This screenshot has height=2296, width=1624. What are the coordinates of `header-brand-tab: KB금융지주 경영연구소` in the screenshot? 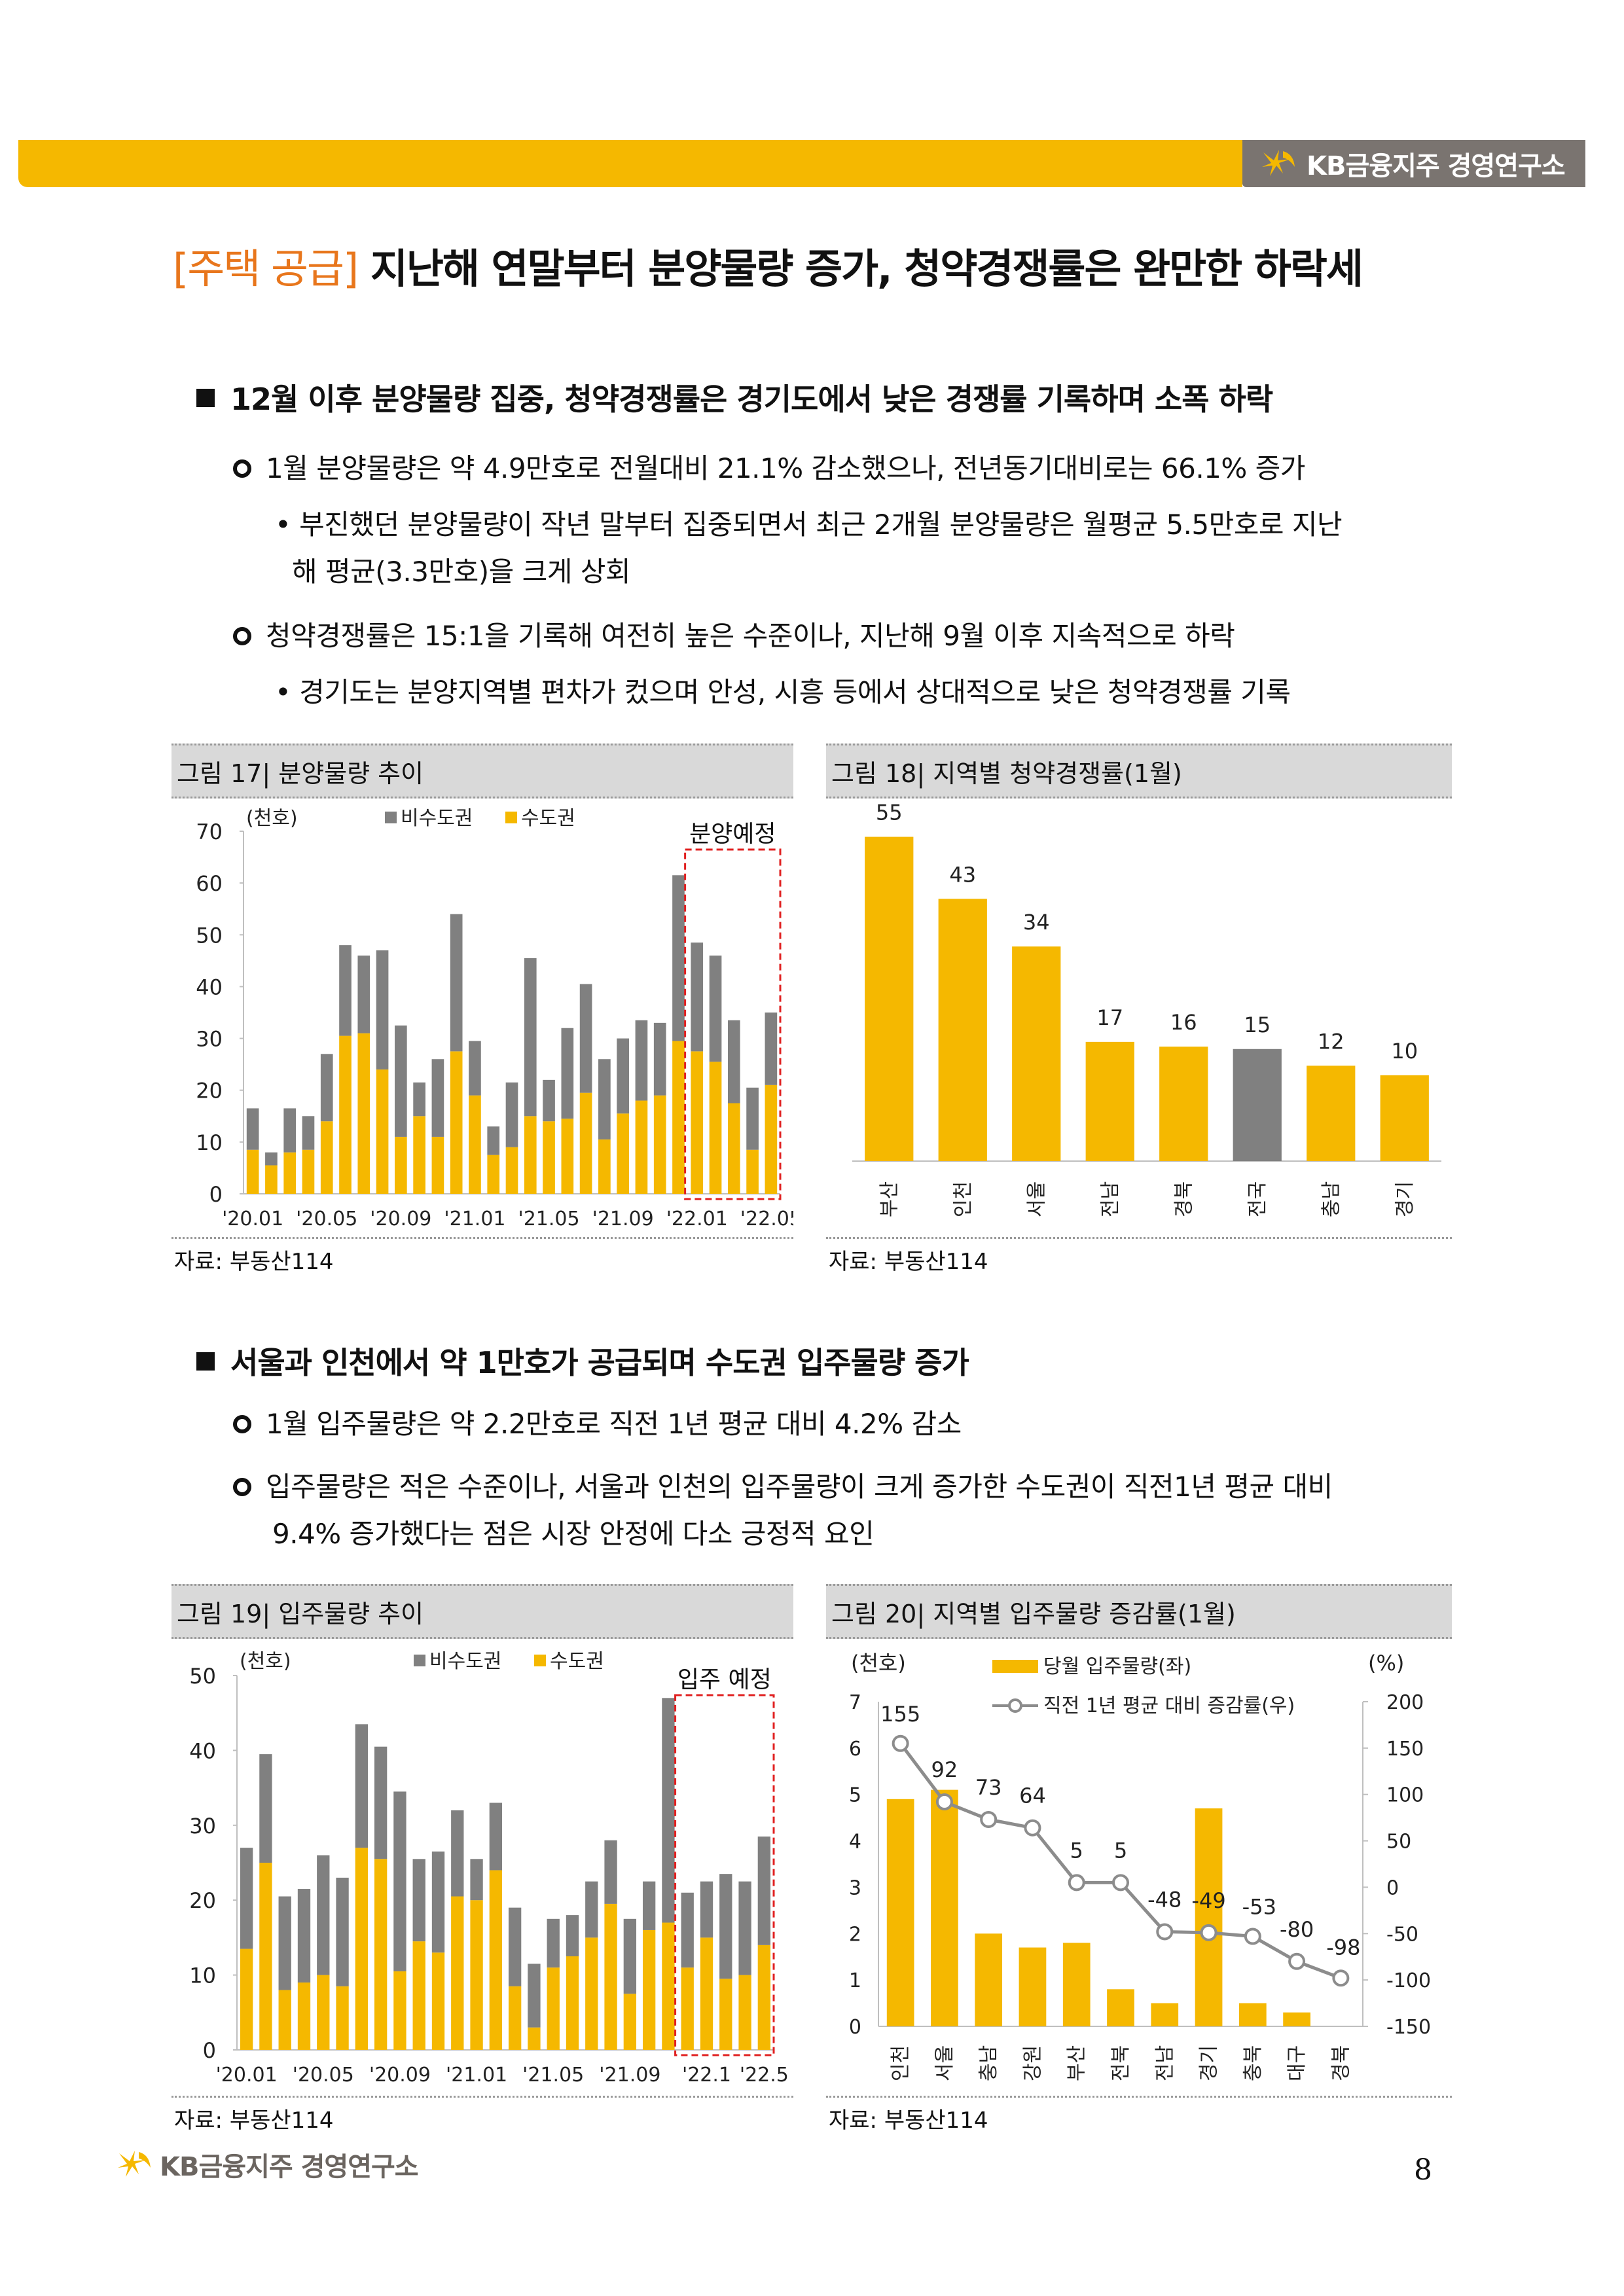 It's located at (1413, 163).